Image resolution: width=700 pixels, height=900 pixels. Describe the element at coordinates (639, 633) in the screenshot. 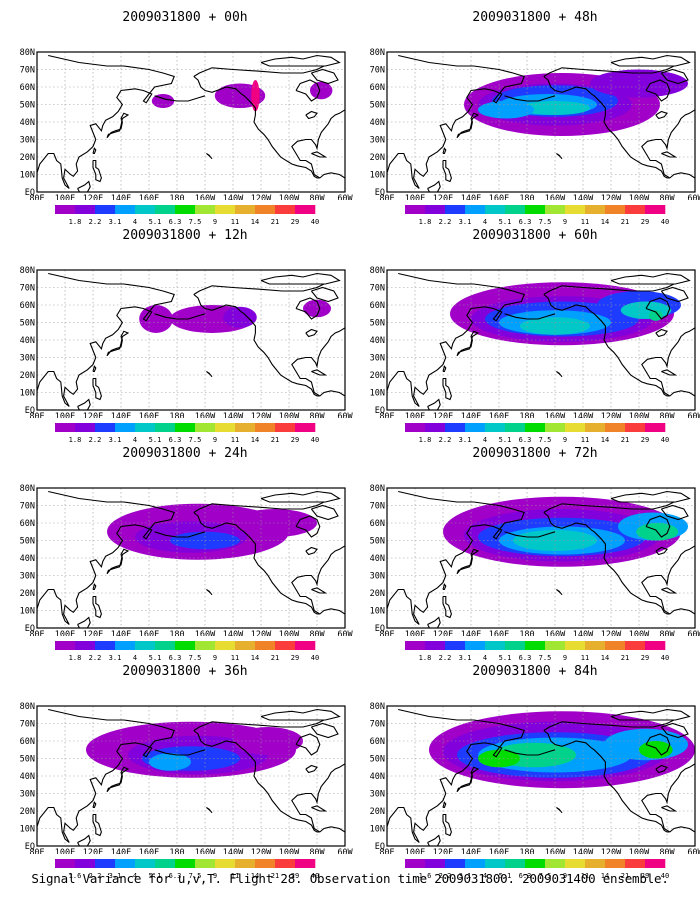

I see `lon-tick-label: 100W` at that location.